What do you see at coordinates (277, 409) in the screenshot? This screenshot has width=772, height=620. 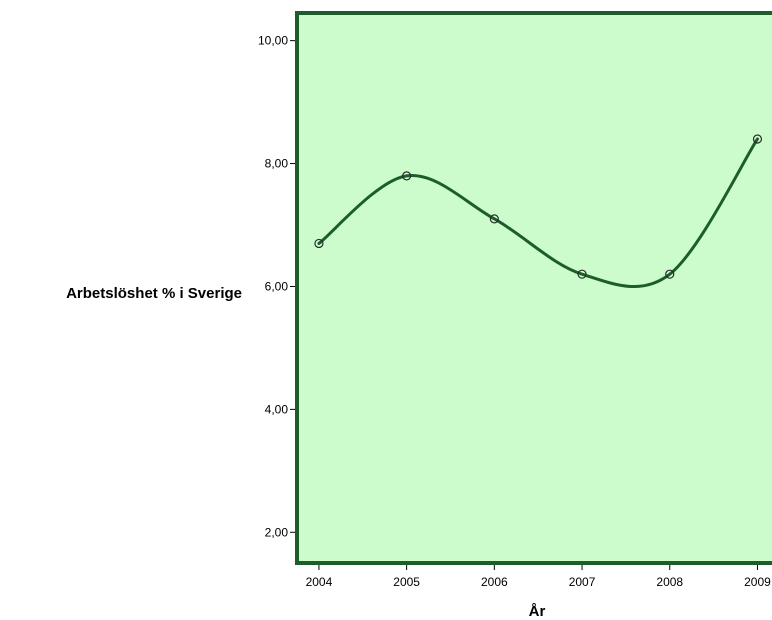 I see `y-tick-label: 4,00` at bounding box center [277, 409].